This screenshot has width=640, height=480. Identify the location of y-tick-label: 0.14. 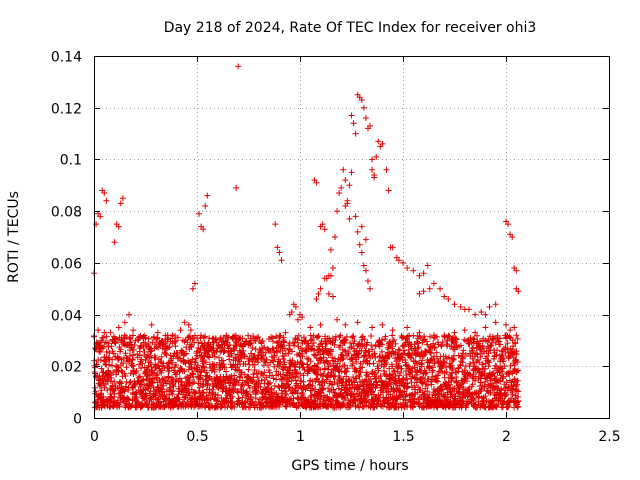
(66, 58).